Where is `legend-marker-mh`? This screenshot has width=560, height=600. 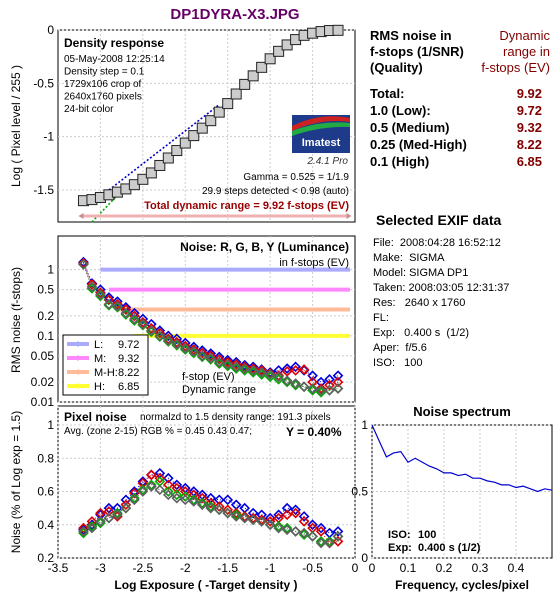 legend-marker-mh is located at coordinates (78, 372).